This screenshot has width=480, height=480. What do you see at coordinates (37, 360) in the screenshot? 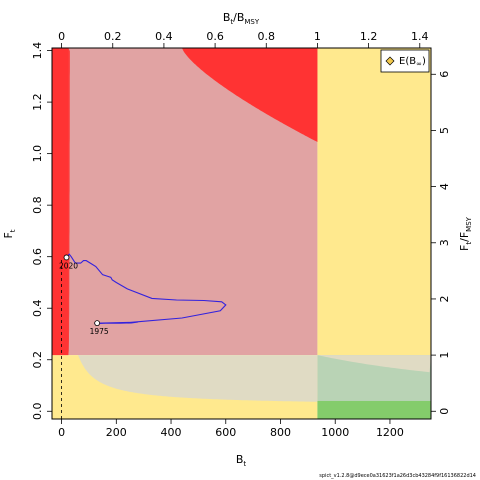
I see `y-tick-label: 0.2` at bounding box center [37, 360].